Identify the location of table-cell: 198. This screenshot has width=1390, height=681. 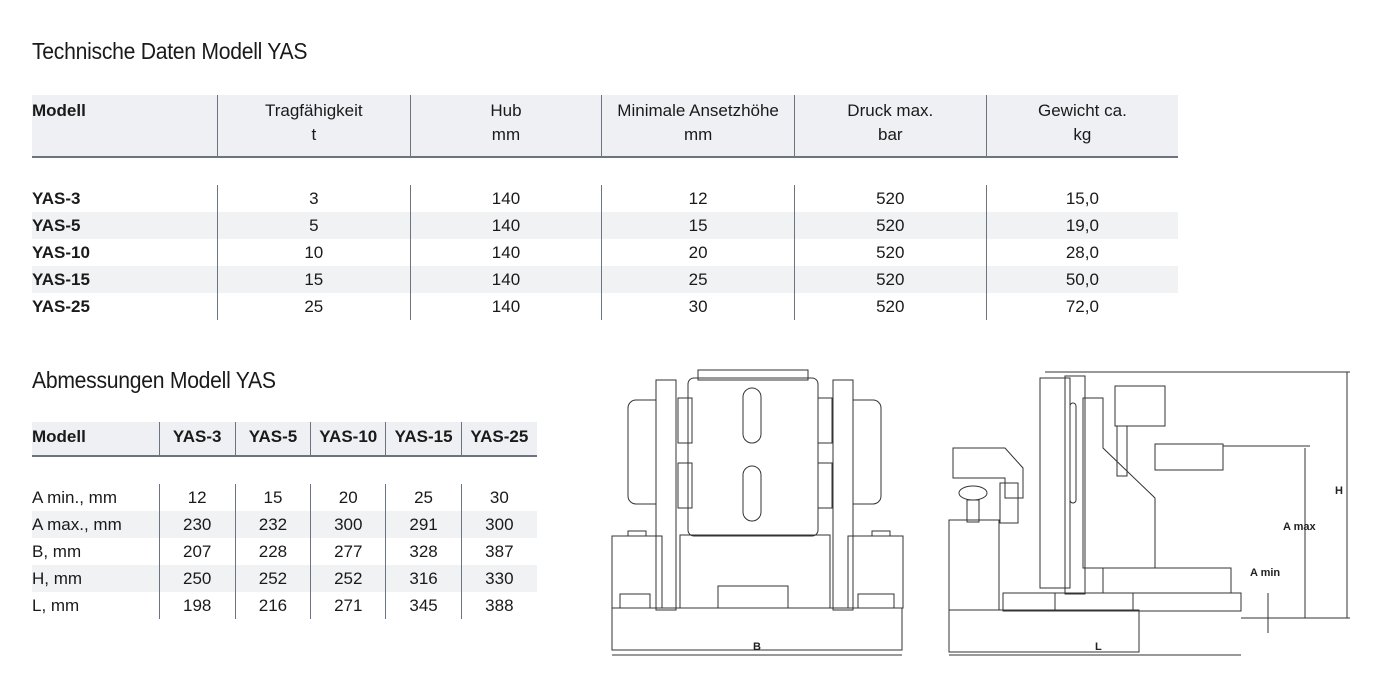
(197, 605).